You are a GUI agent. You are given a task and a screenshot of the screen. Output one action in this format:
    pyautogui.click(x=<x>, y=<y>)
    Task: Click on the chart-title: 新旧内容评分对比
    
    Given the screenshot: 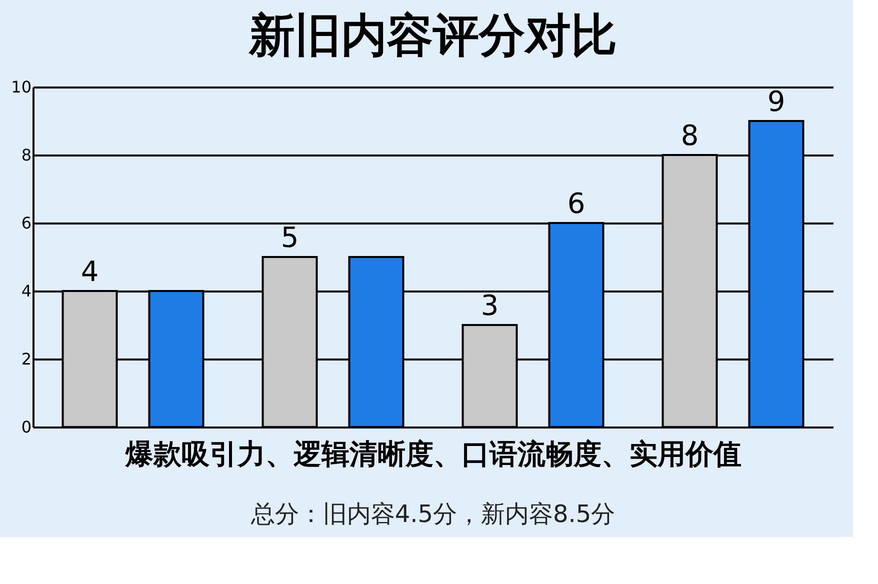 What is the action you would take?
    pyautogui.click(x=432, y=35)
    